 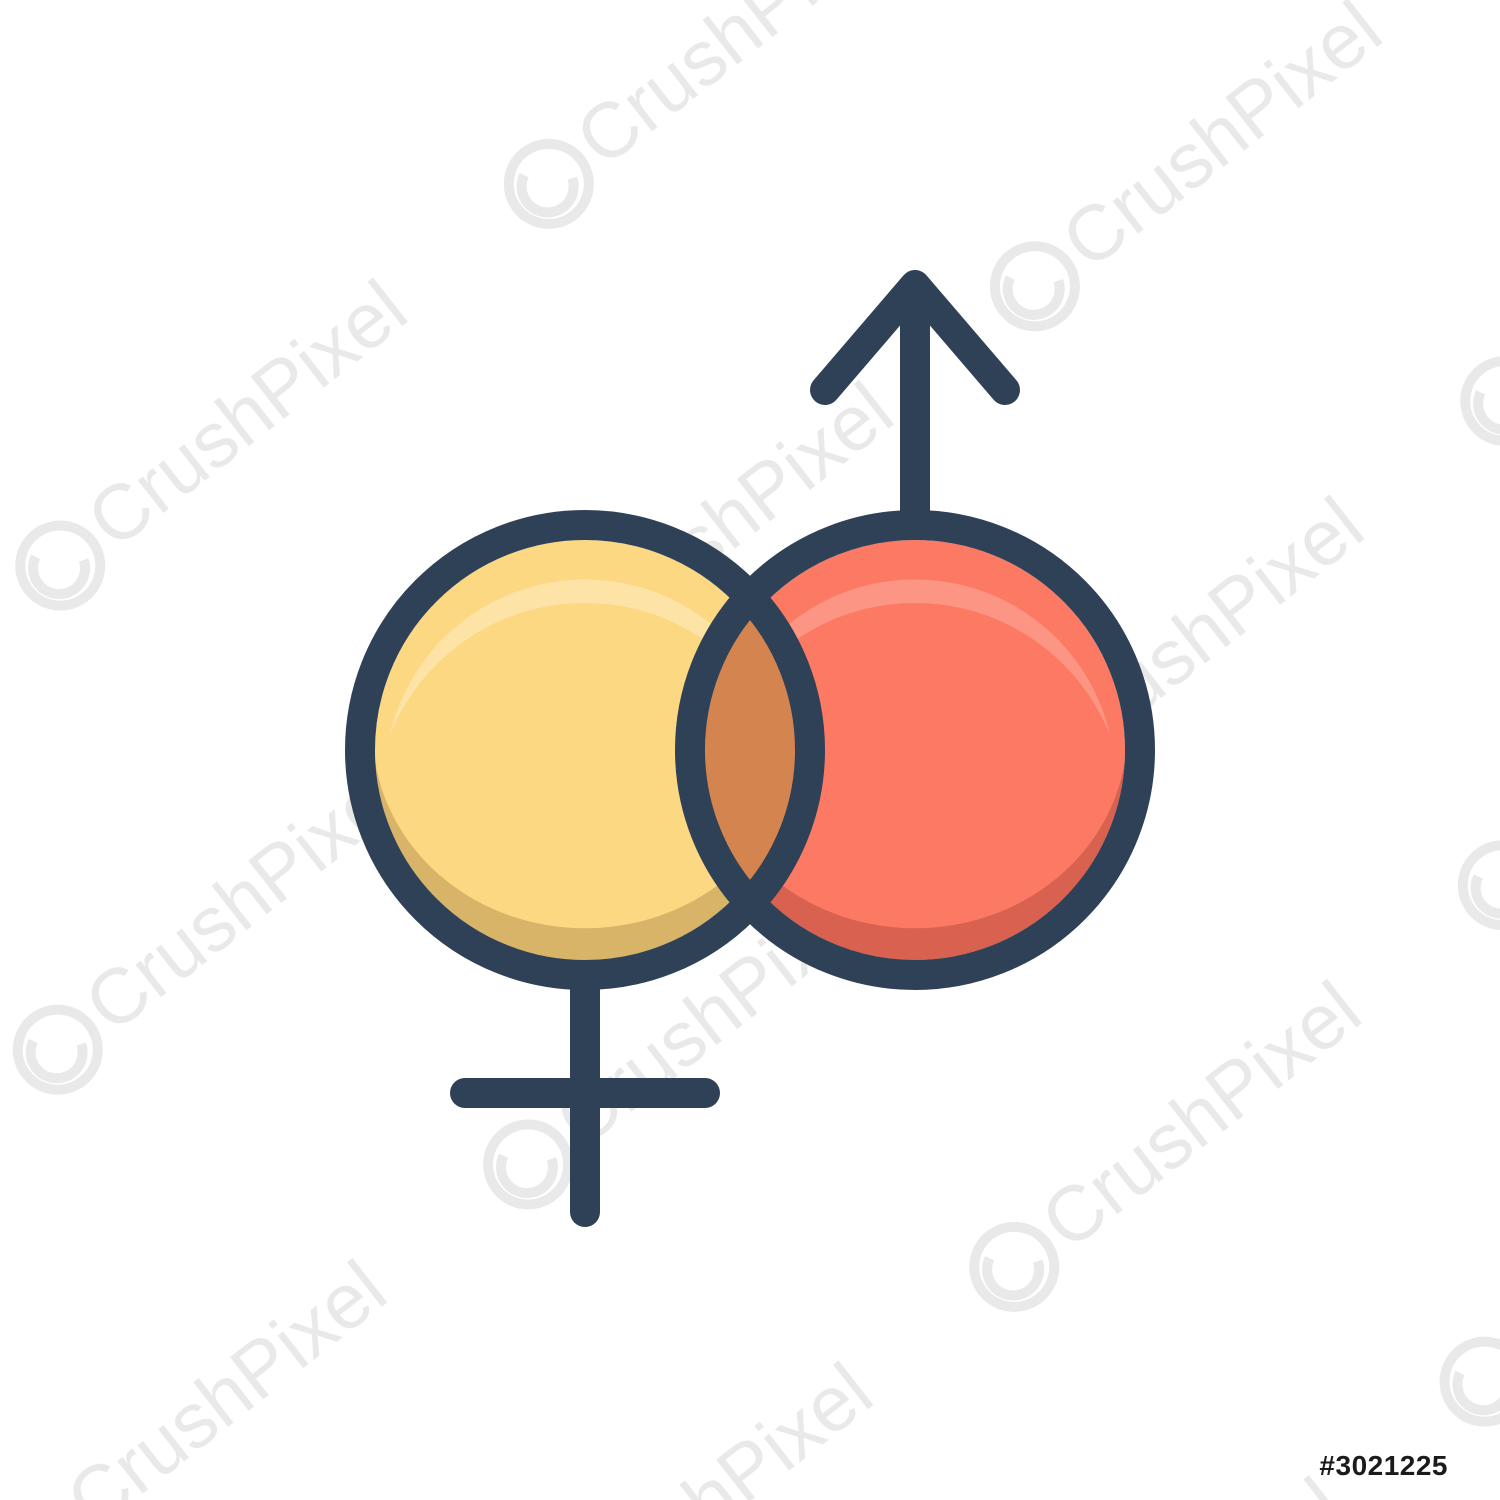 I want to click on male-arrow-head, so click(x=915, y=337).